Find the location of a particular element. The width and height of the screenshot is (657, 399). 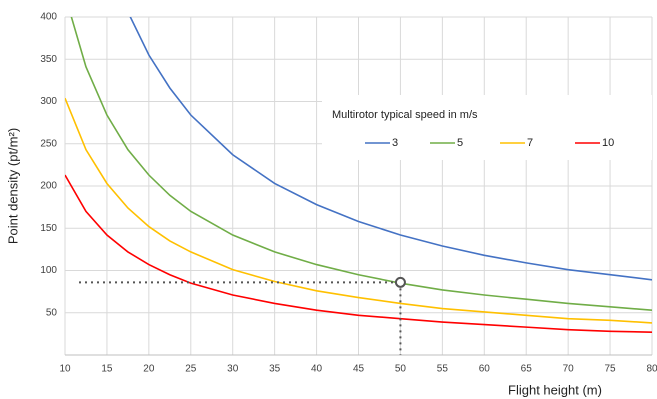

x-tick-label: 45 is located at coordinates (359, 369).